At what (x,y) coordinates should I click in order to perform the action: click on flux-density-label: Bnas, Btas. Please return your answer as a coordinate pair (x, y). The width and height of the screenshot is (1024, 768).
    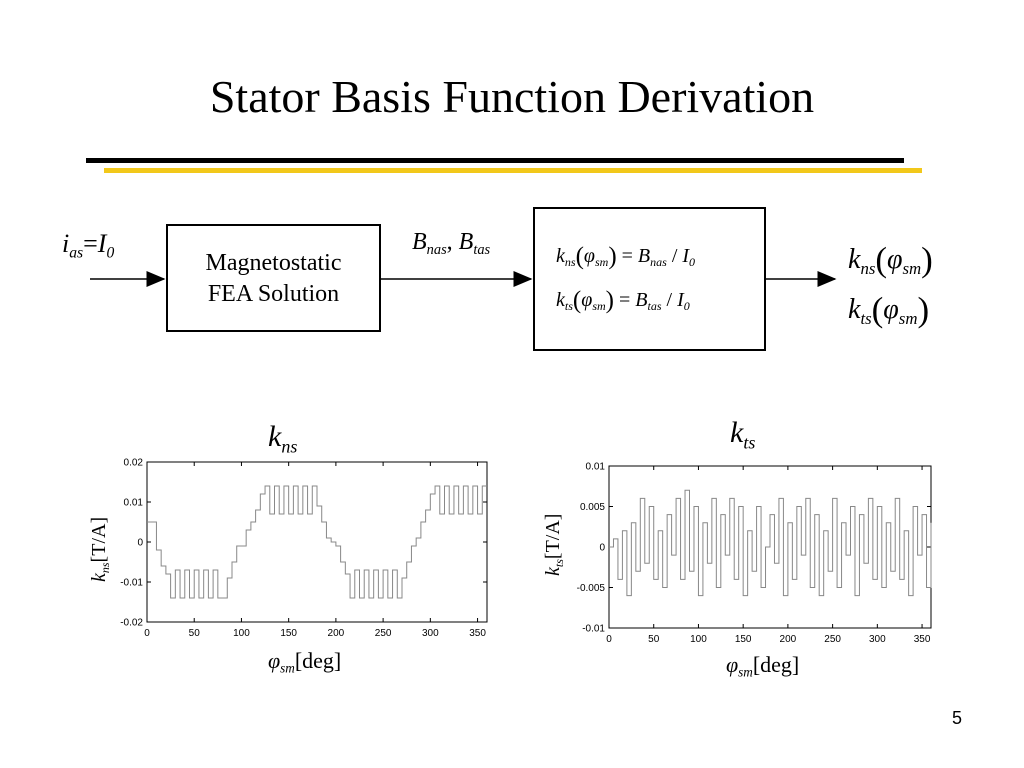
    Looking at the image, I should click on (451, 244).